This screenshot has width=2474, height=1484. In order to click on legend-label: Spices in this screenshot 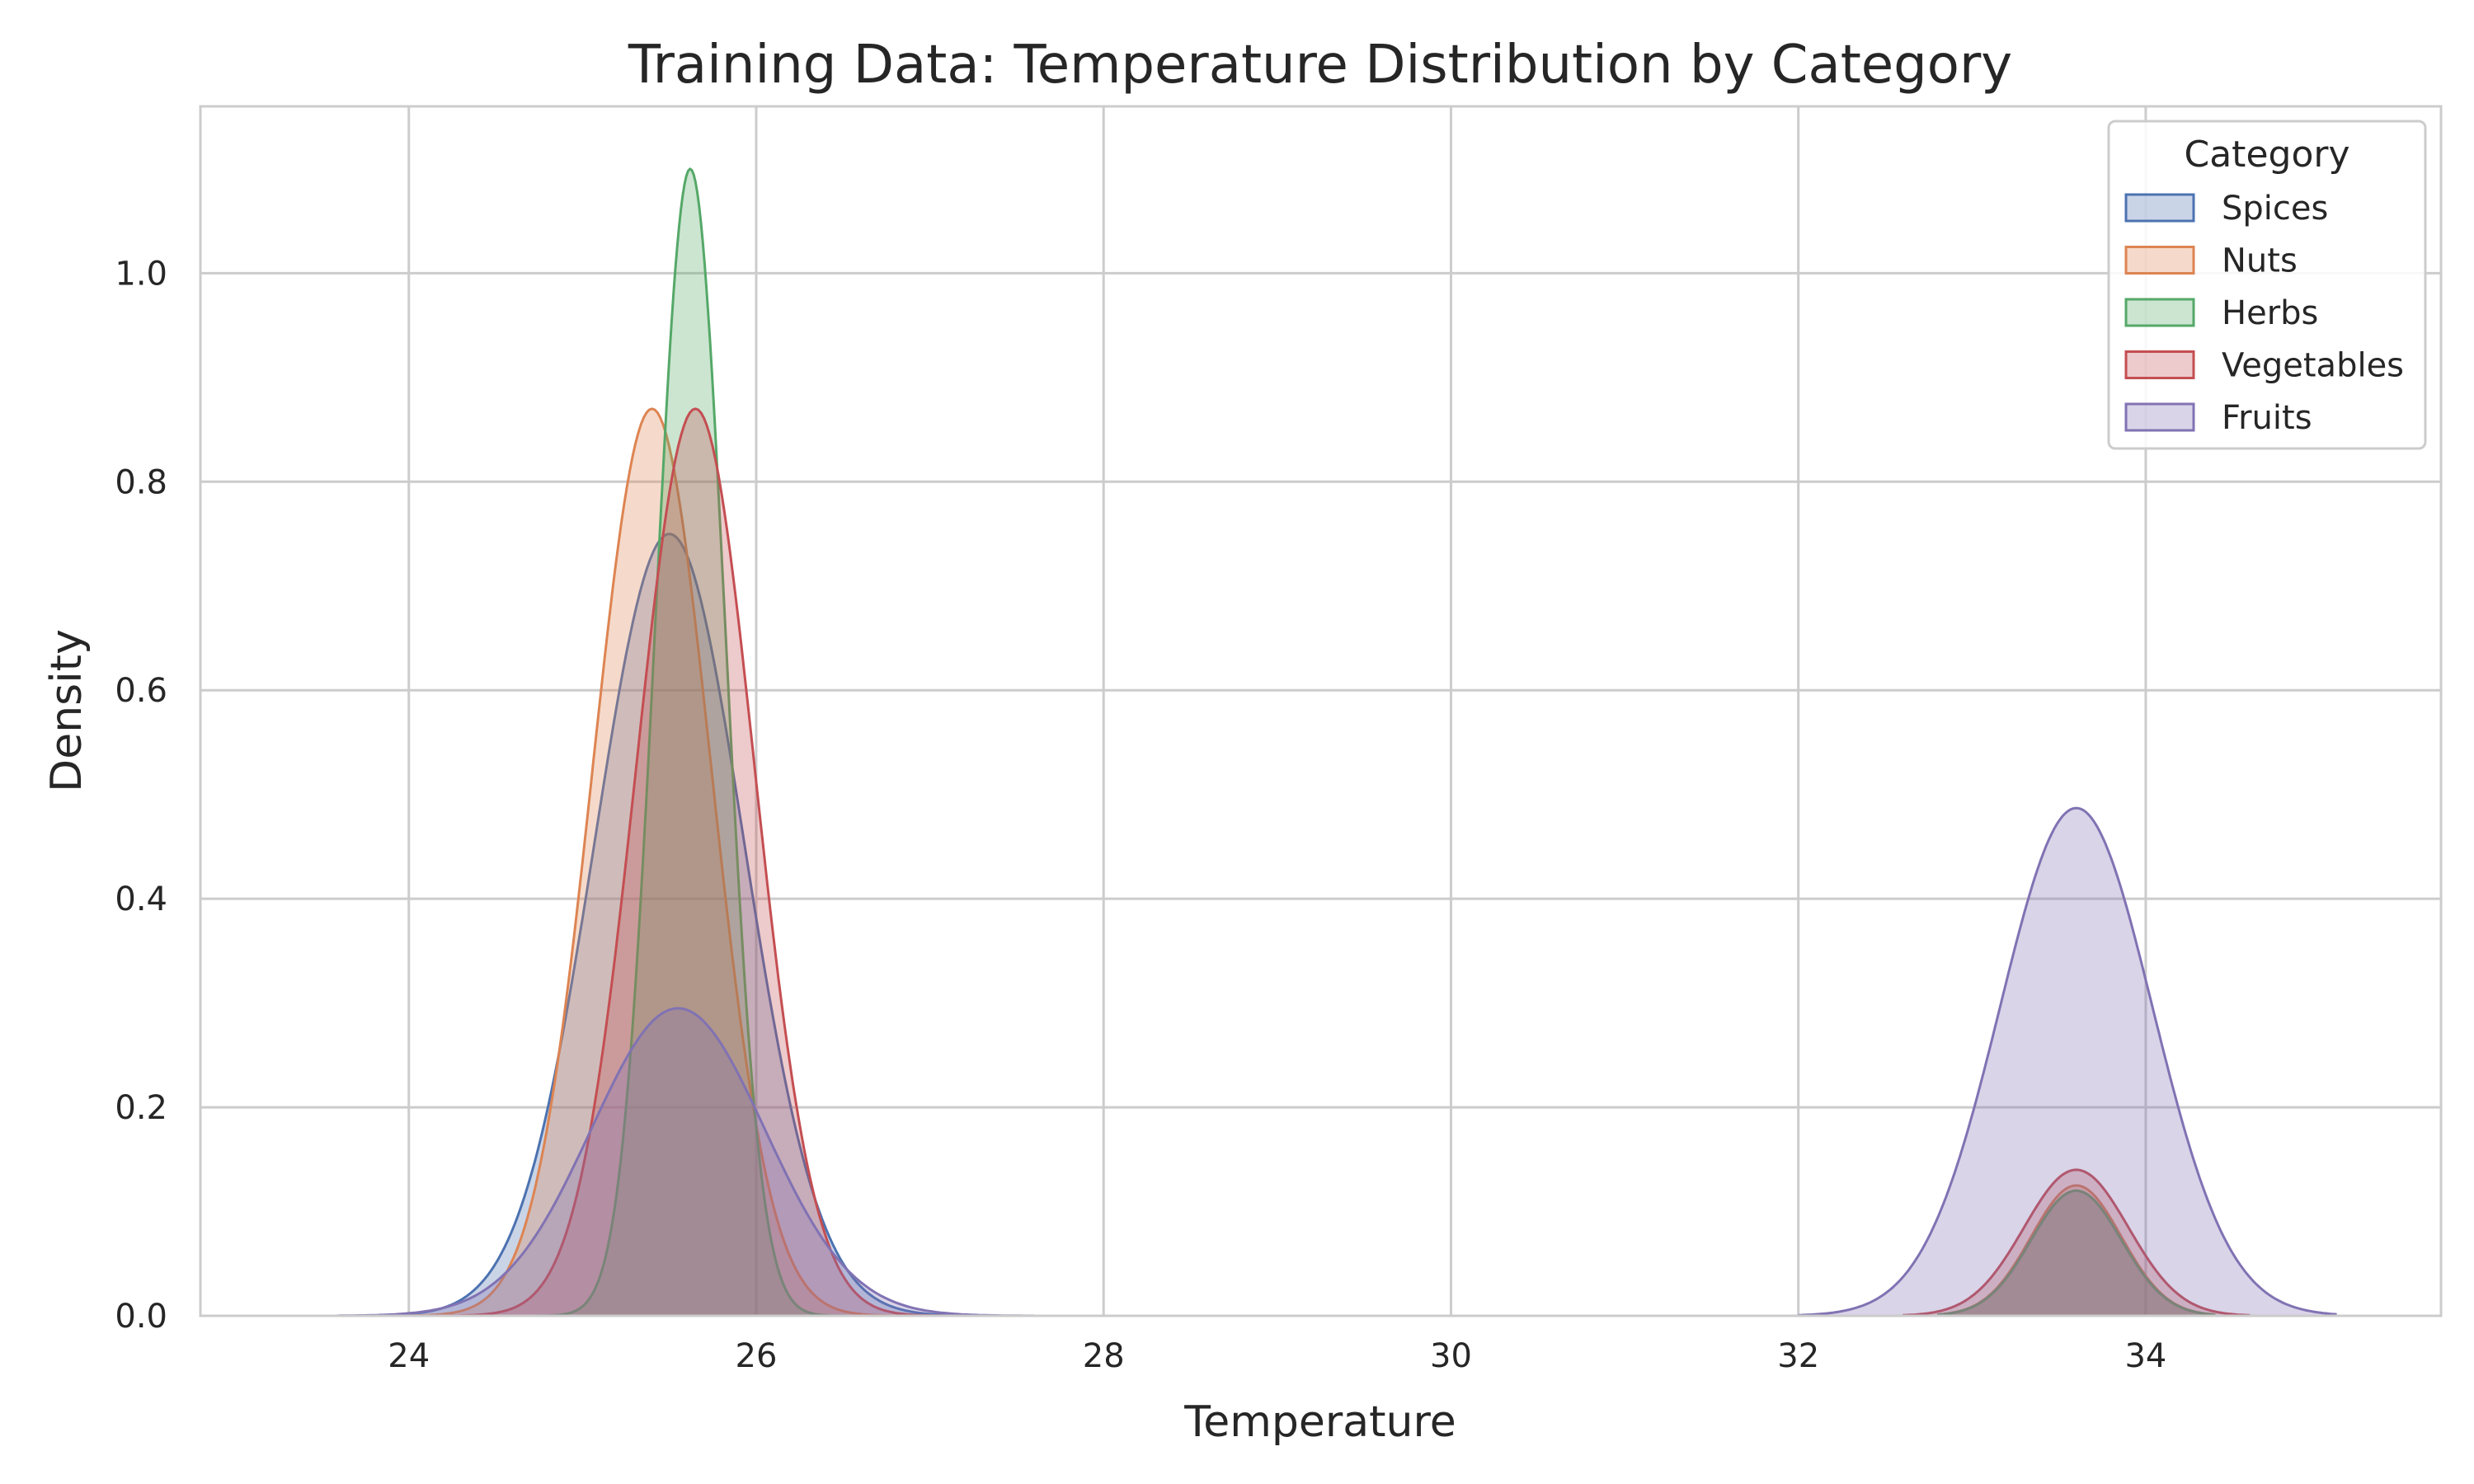, I will do `click(2275, 209)`.